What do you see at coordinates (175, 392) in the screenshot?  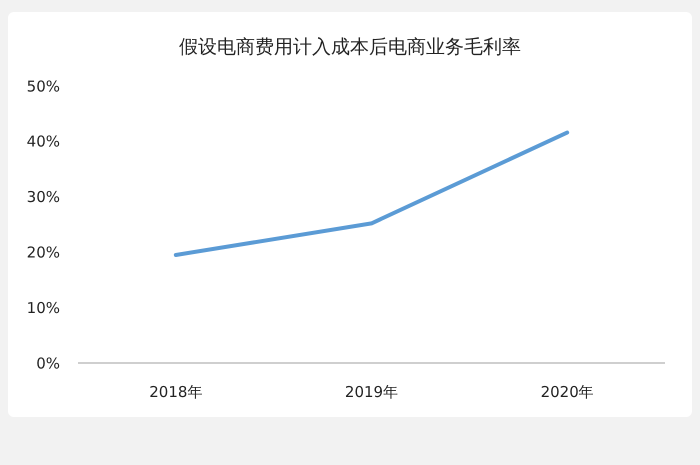 I see `x-tick-label: 2018年` at bounding box center [175, 392].